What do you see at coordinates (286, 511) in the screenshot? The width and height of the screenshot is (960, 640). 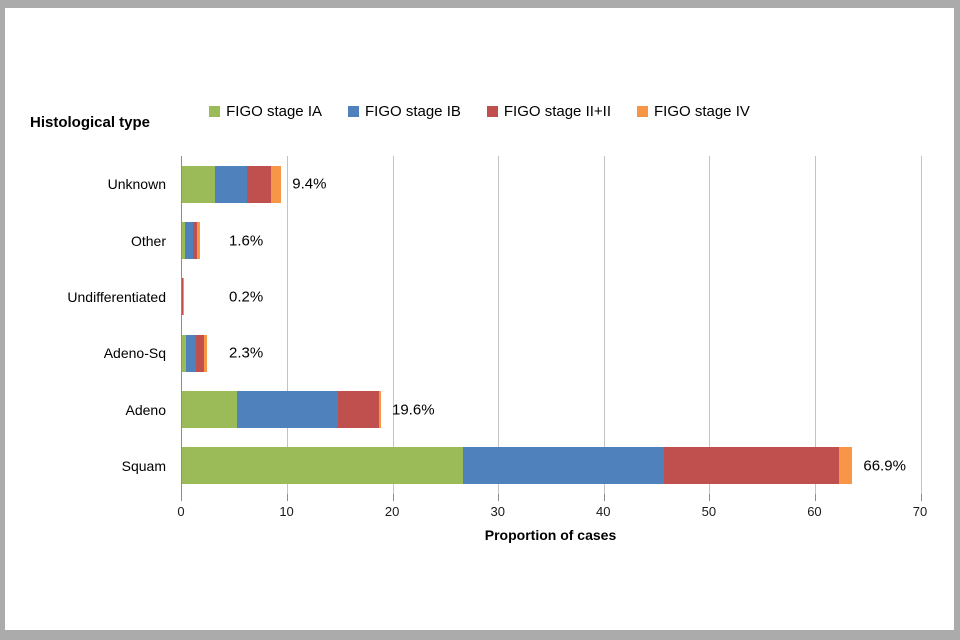 I see `x-tick-label-10: 10` at bounding box center [286, 511].